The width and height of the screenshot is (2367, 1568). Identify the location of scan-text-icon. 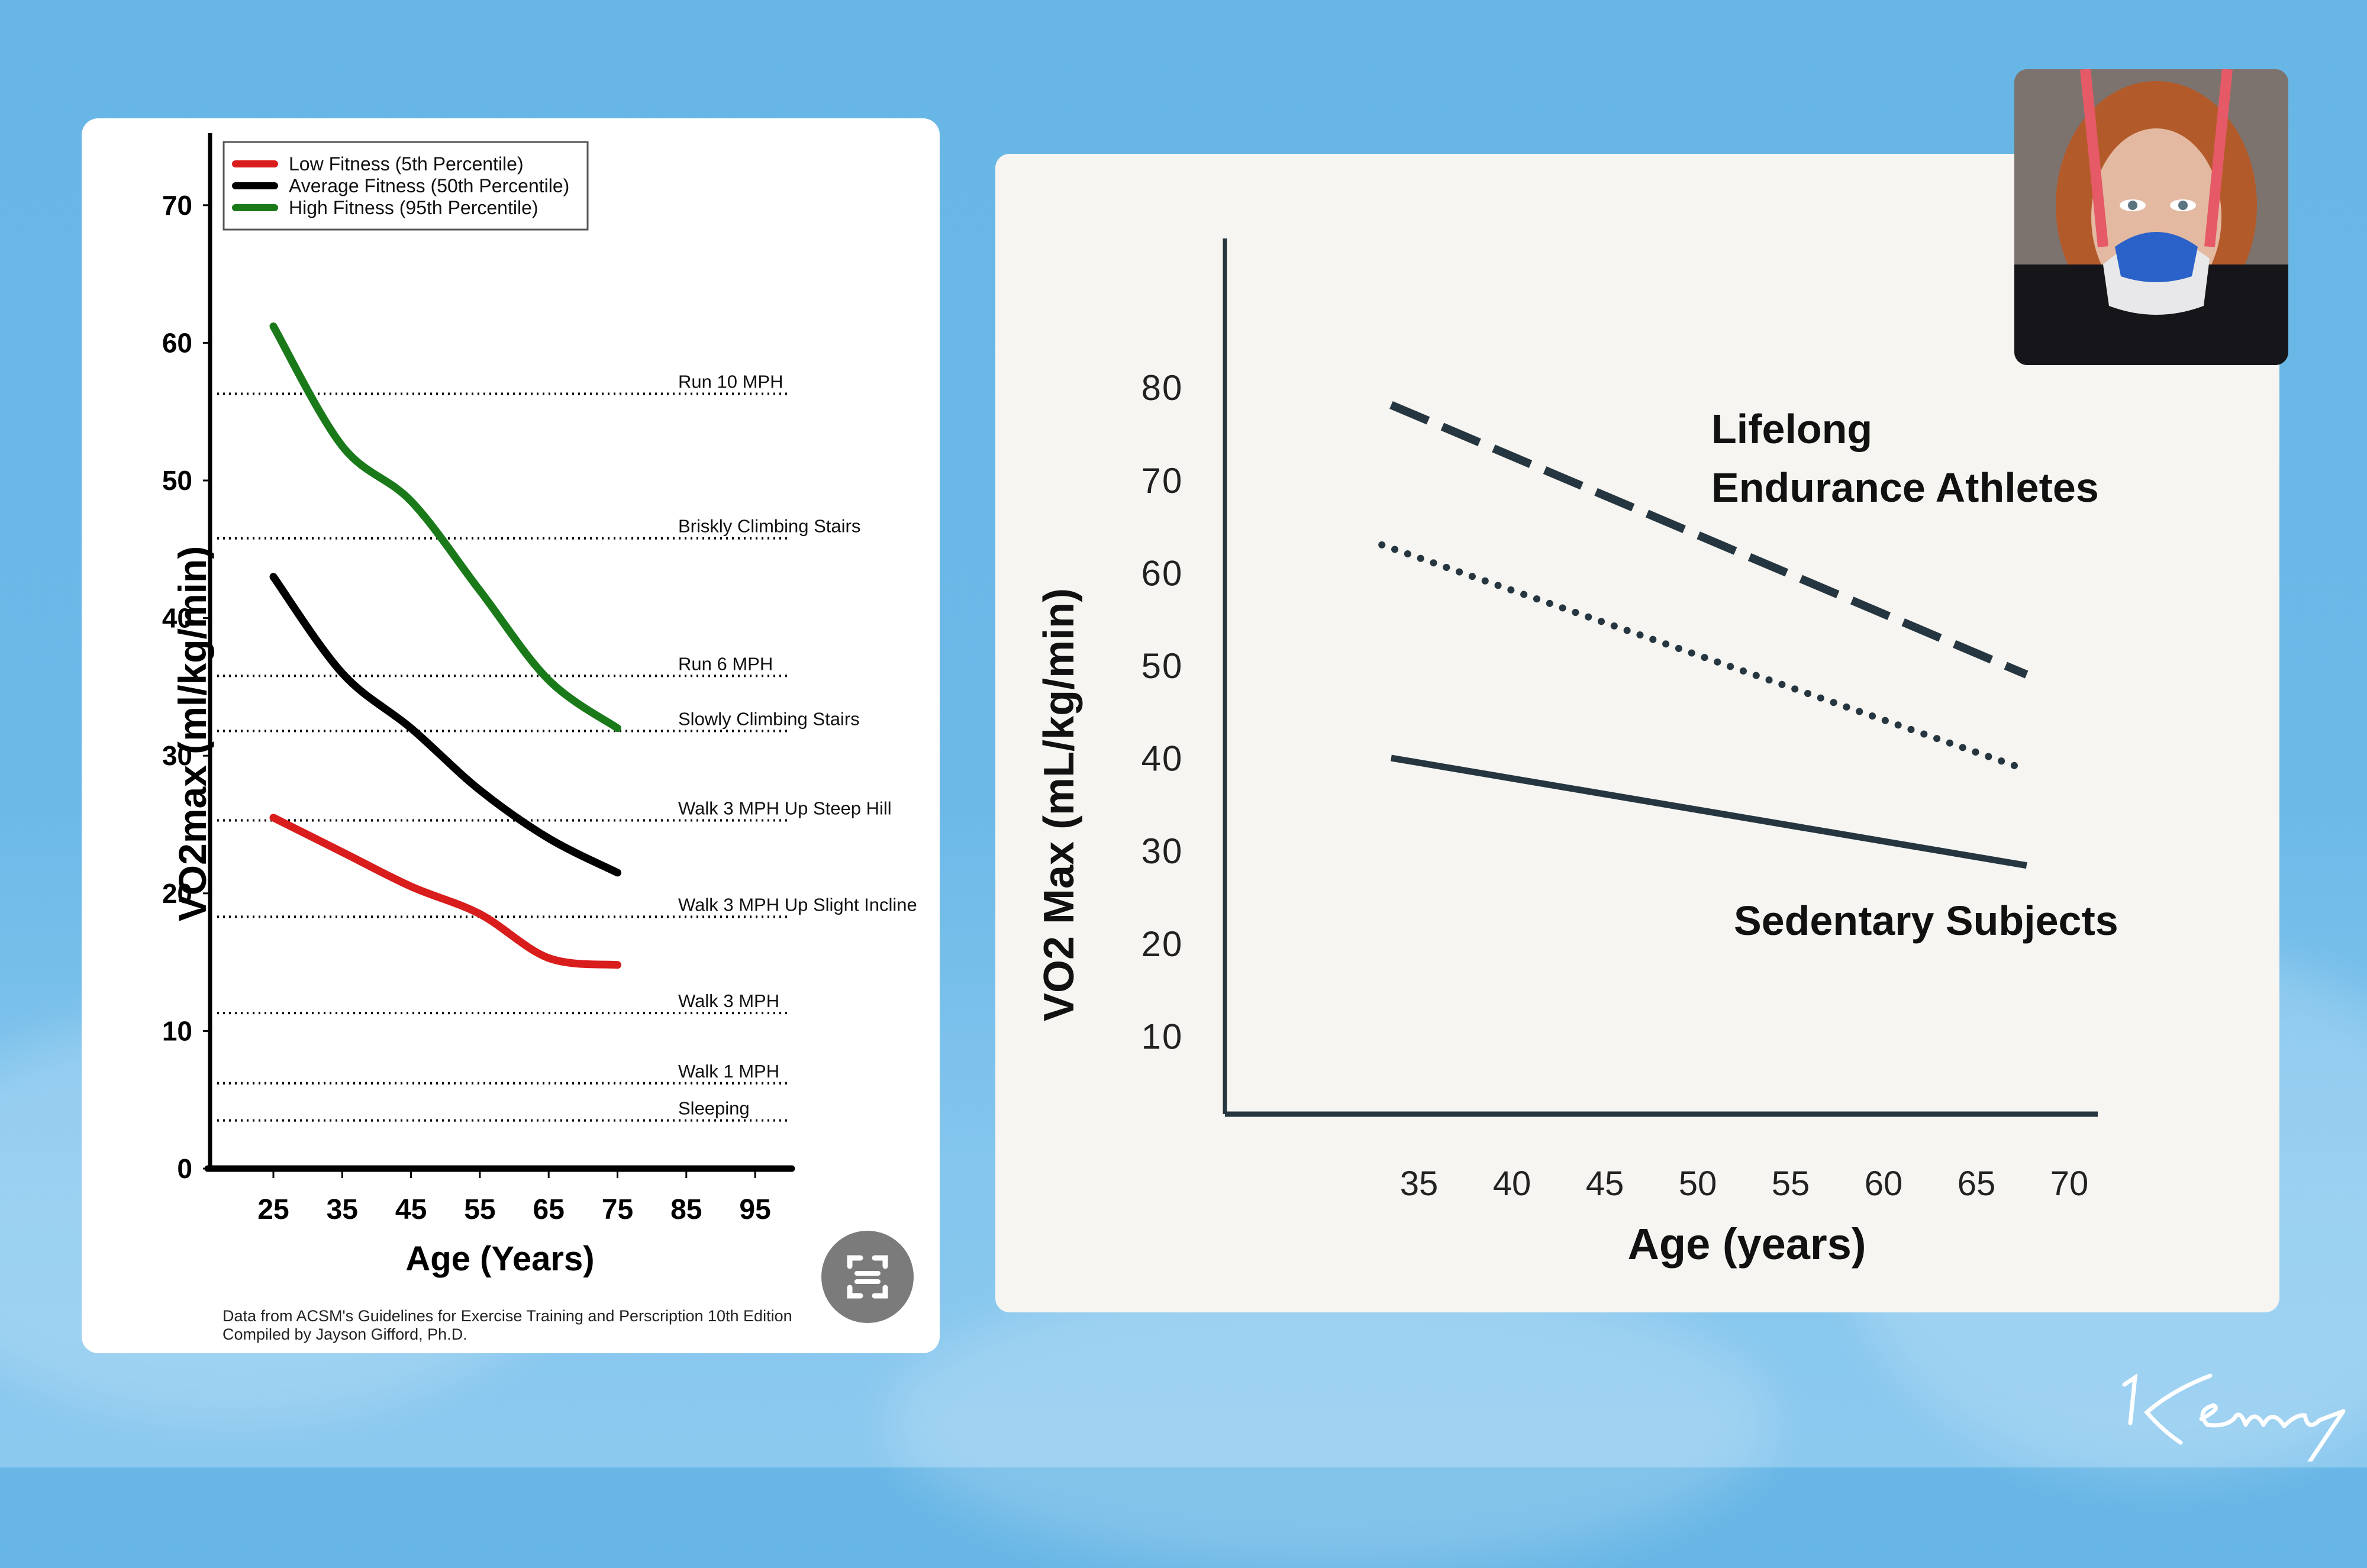
(867, 1277).